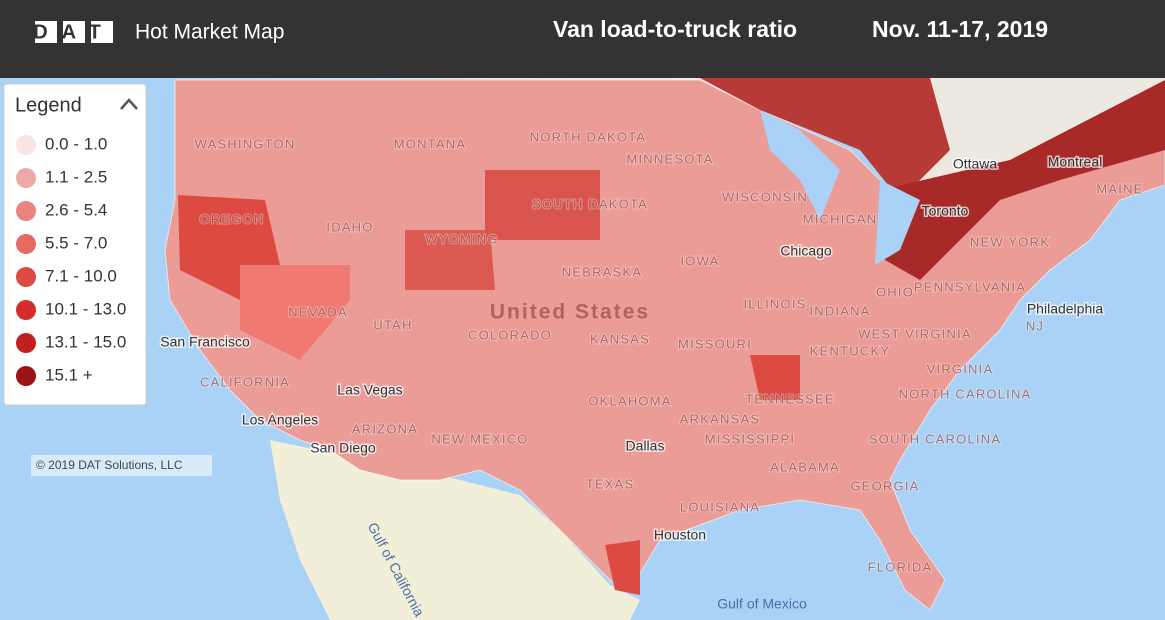  Describe the element at coordinates (69, 374) in the screenshot. I see `legend-label: 15.1 +` at that location.